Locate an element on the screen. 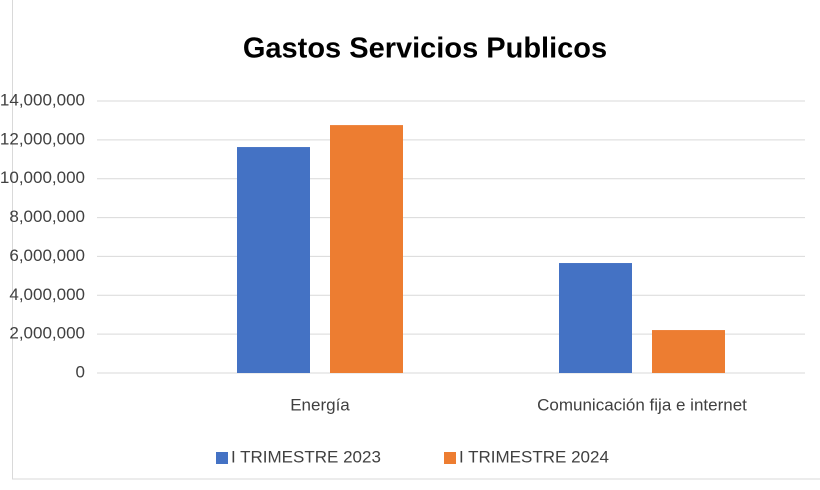 This screenshot has width=820, height=490. y-tick-label: 8,000,000 is located at coordinates (47, 216).